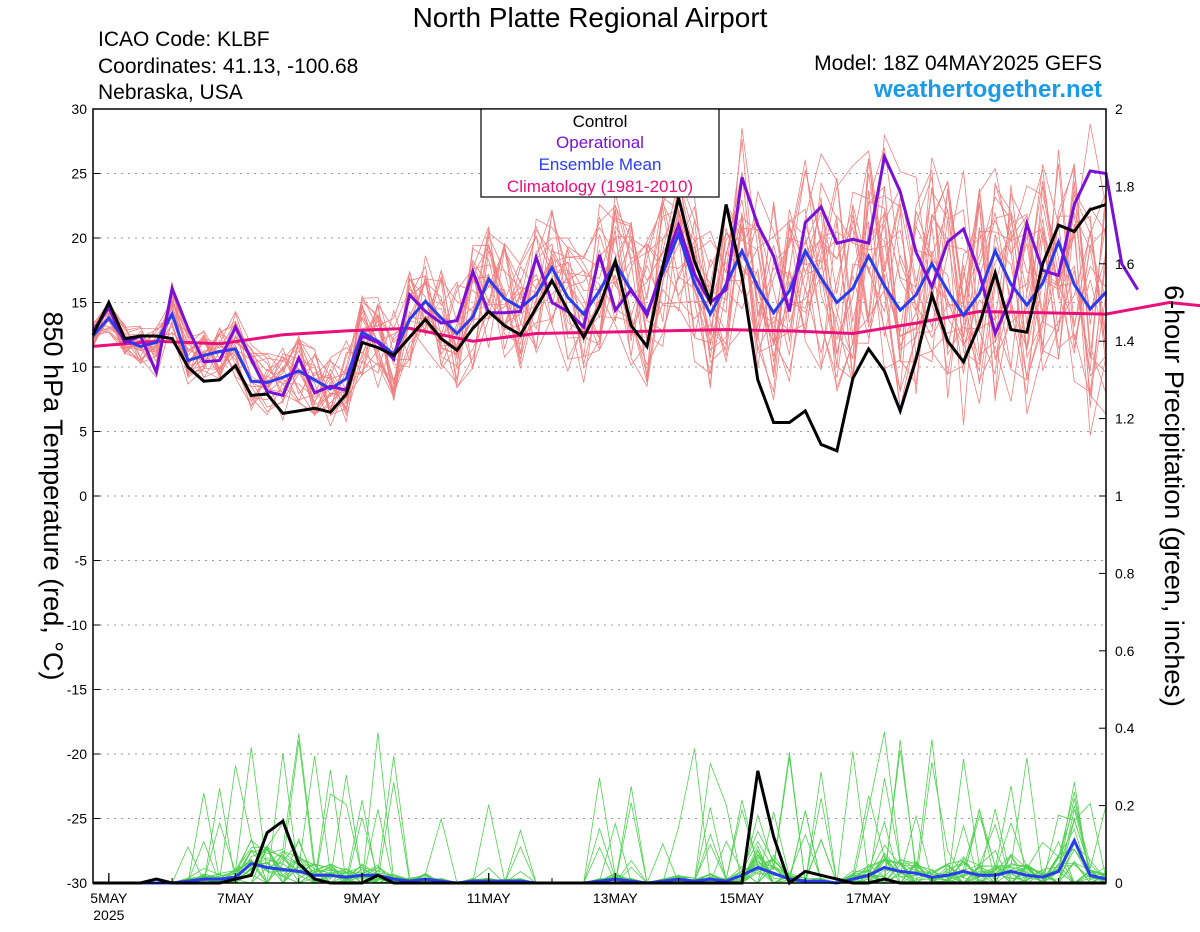 Image resolution: width=1200 pixels, height=932 pixels. What do you see at coordinates (600, 142) in the screenshot?
I see `legend-operational: Operational` at bounding box center [600, 142].